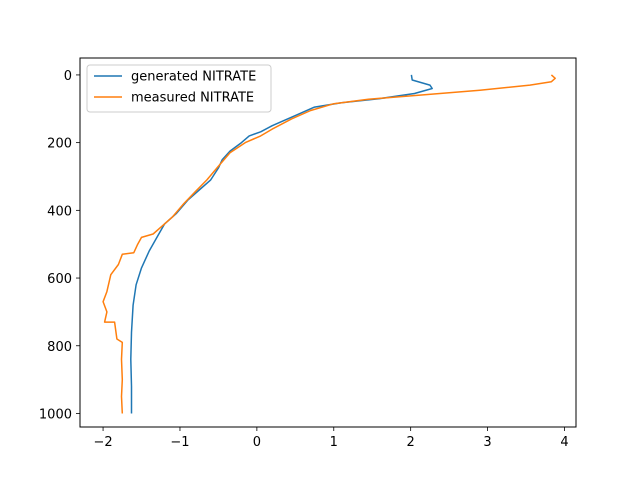  Describe the element at coordinates (411, 442) in the screenshot. I see `x-tick-label: 2` at that location.